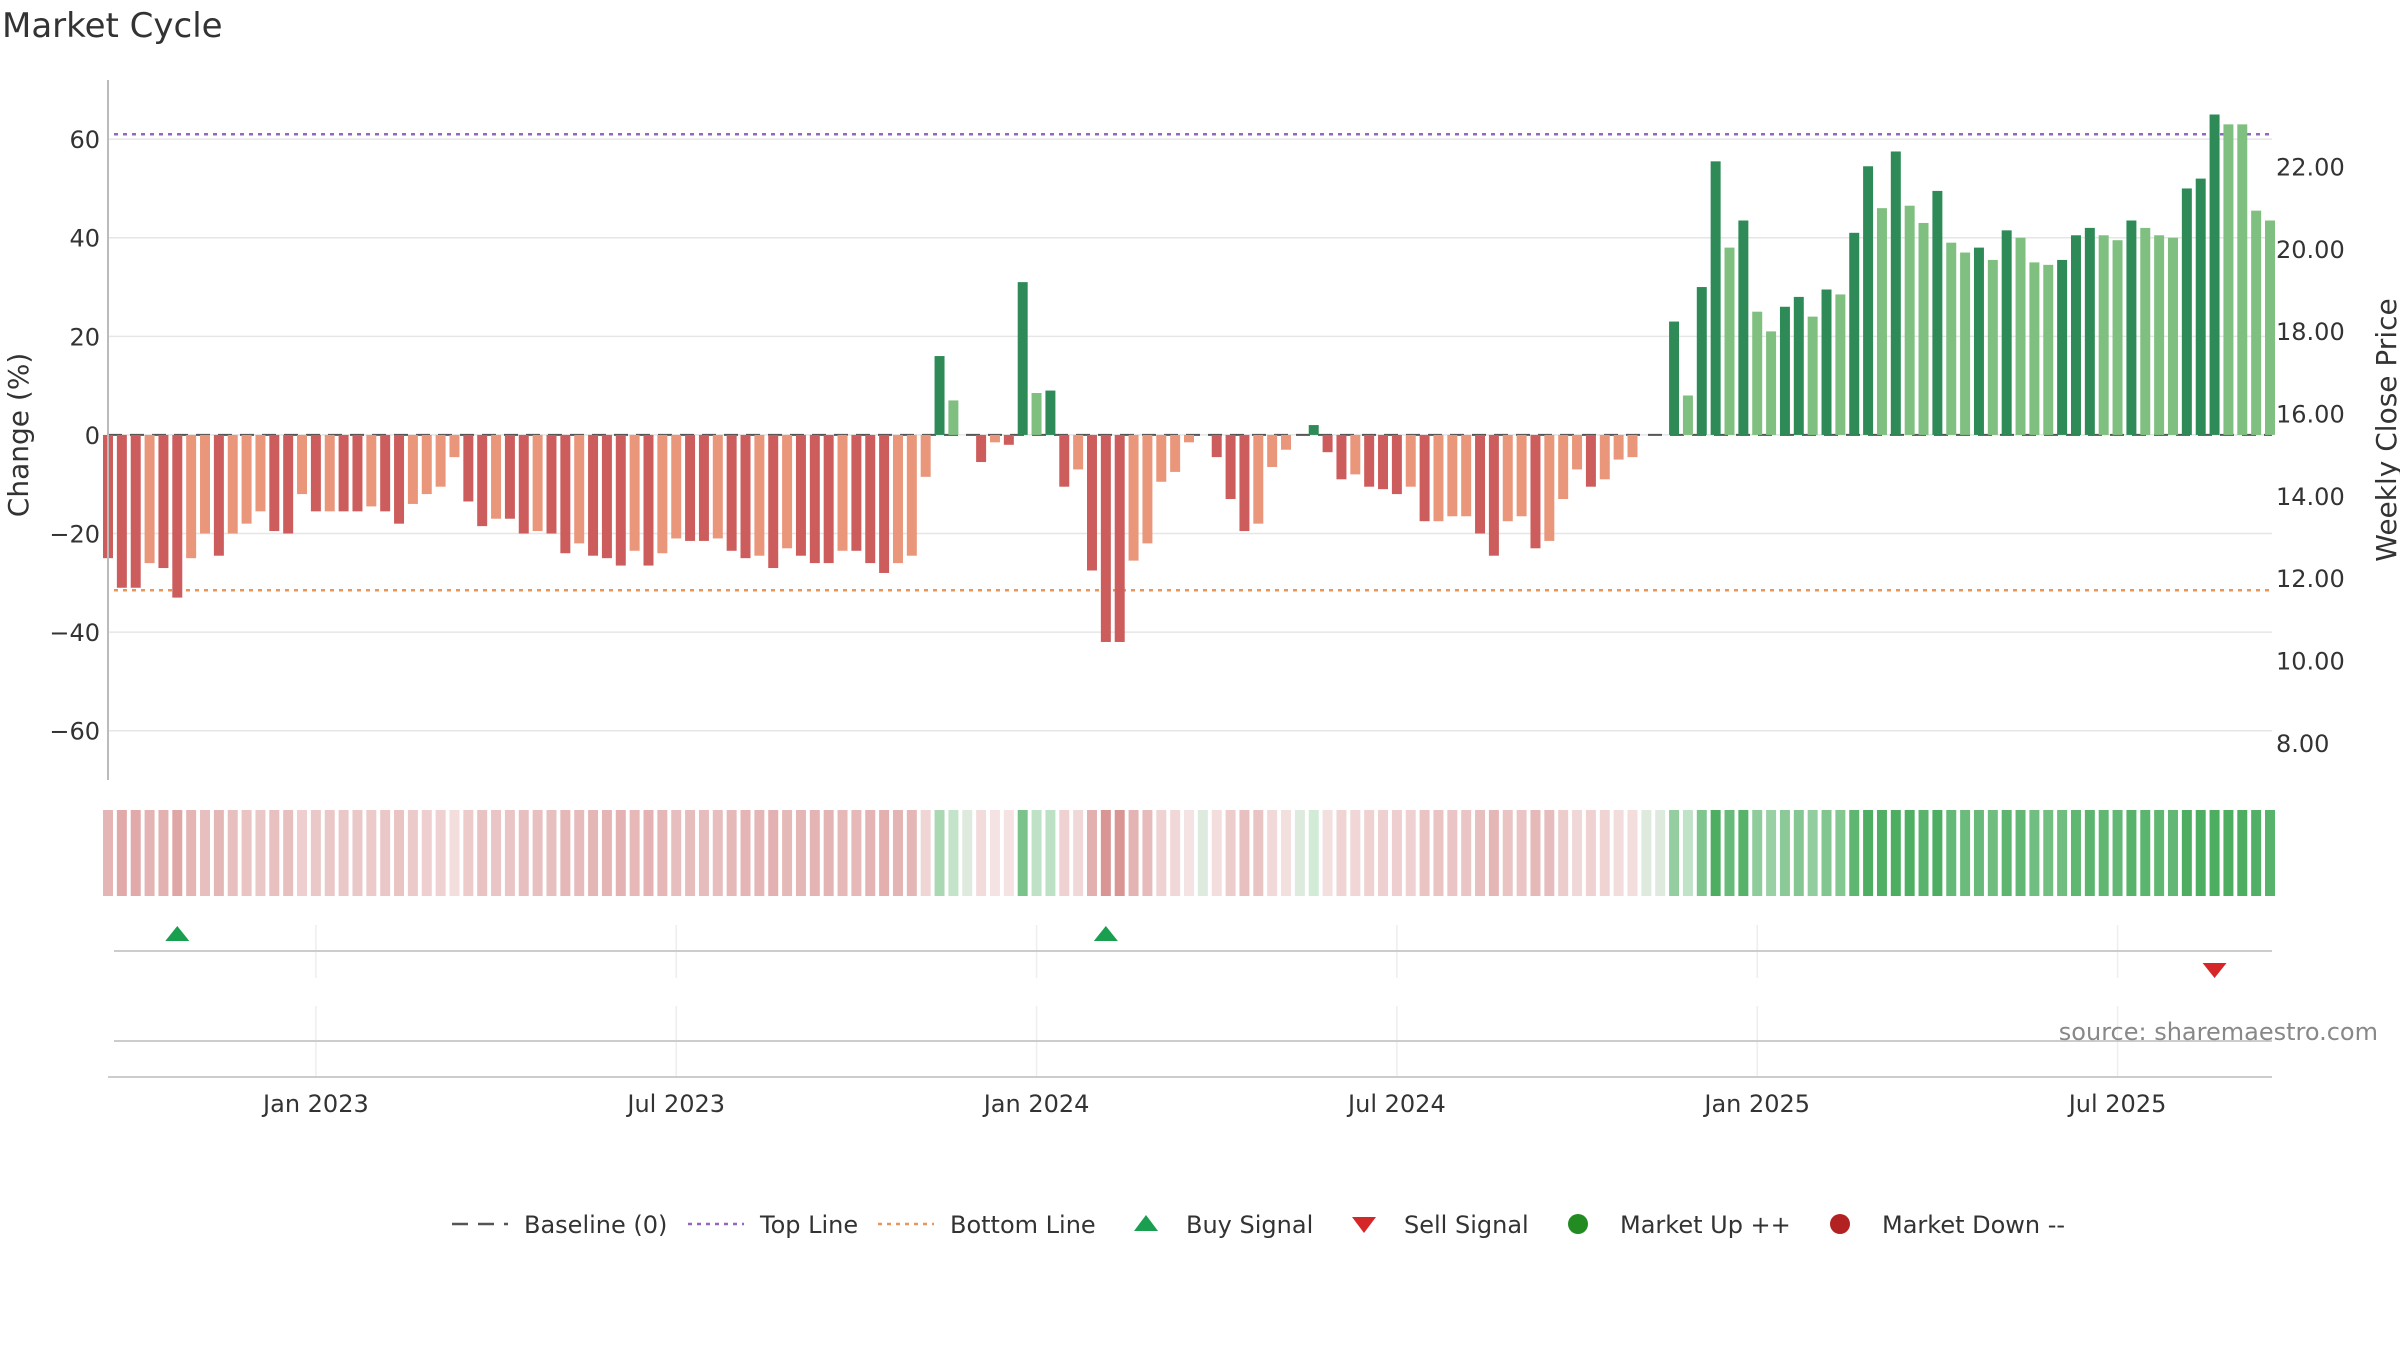  I want to click on x-tick-label: Jan 2024, so click(1036, 1104).